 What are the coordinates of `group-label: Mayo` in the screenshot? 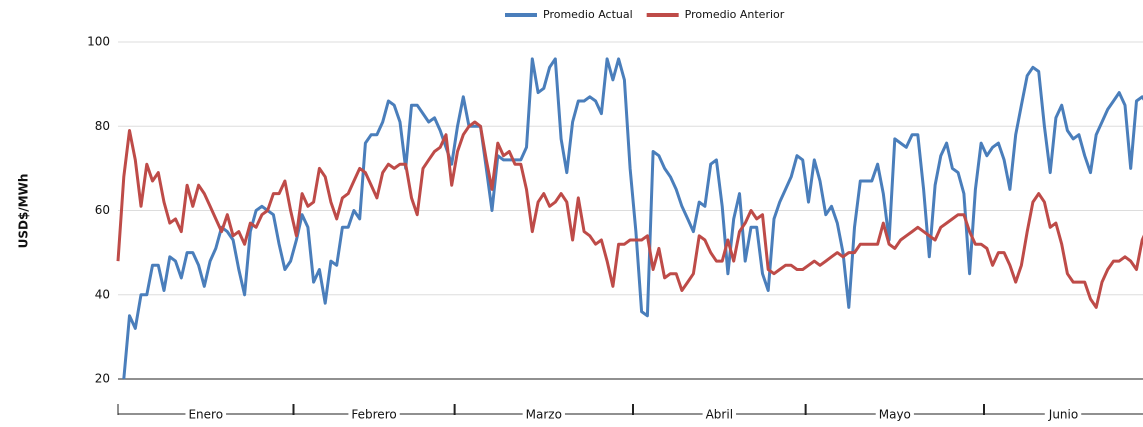 It's located at (895, 415).